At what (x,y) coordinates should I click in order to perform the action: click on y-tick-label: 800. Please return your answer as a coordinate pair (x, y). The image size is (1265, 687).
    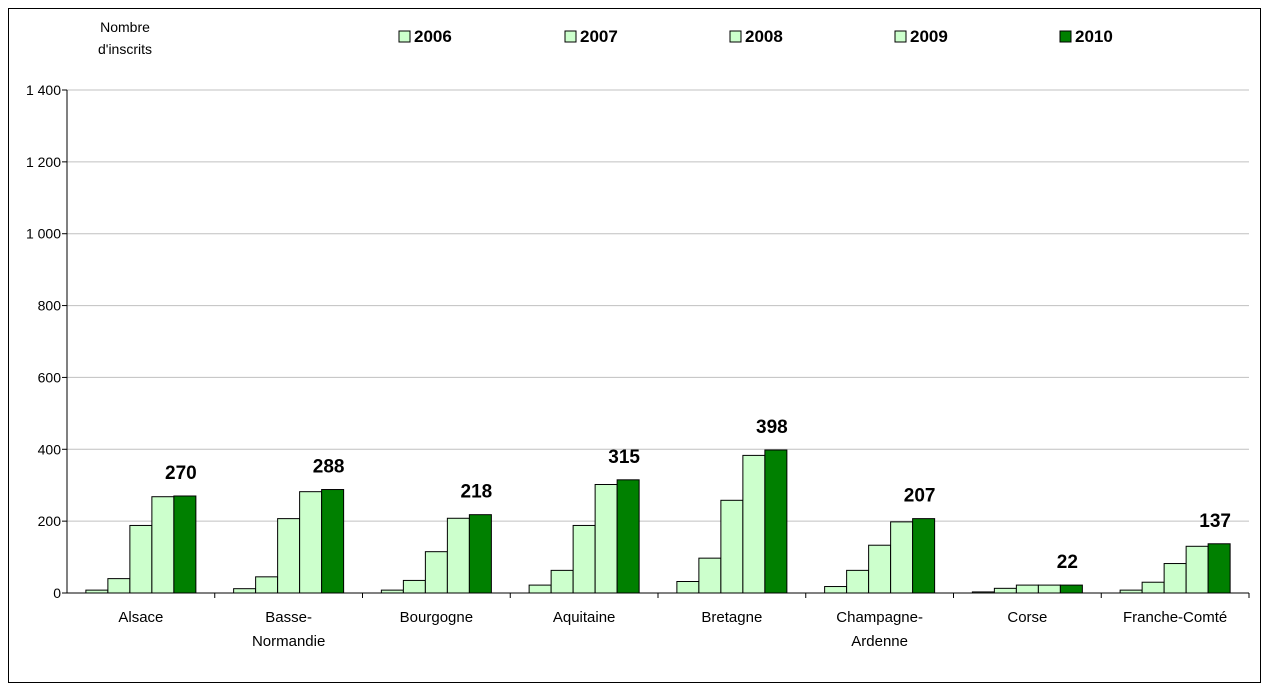
    Looking at the image, I should click on (50, 306).